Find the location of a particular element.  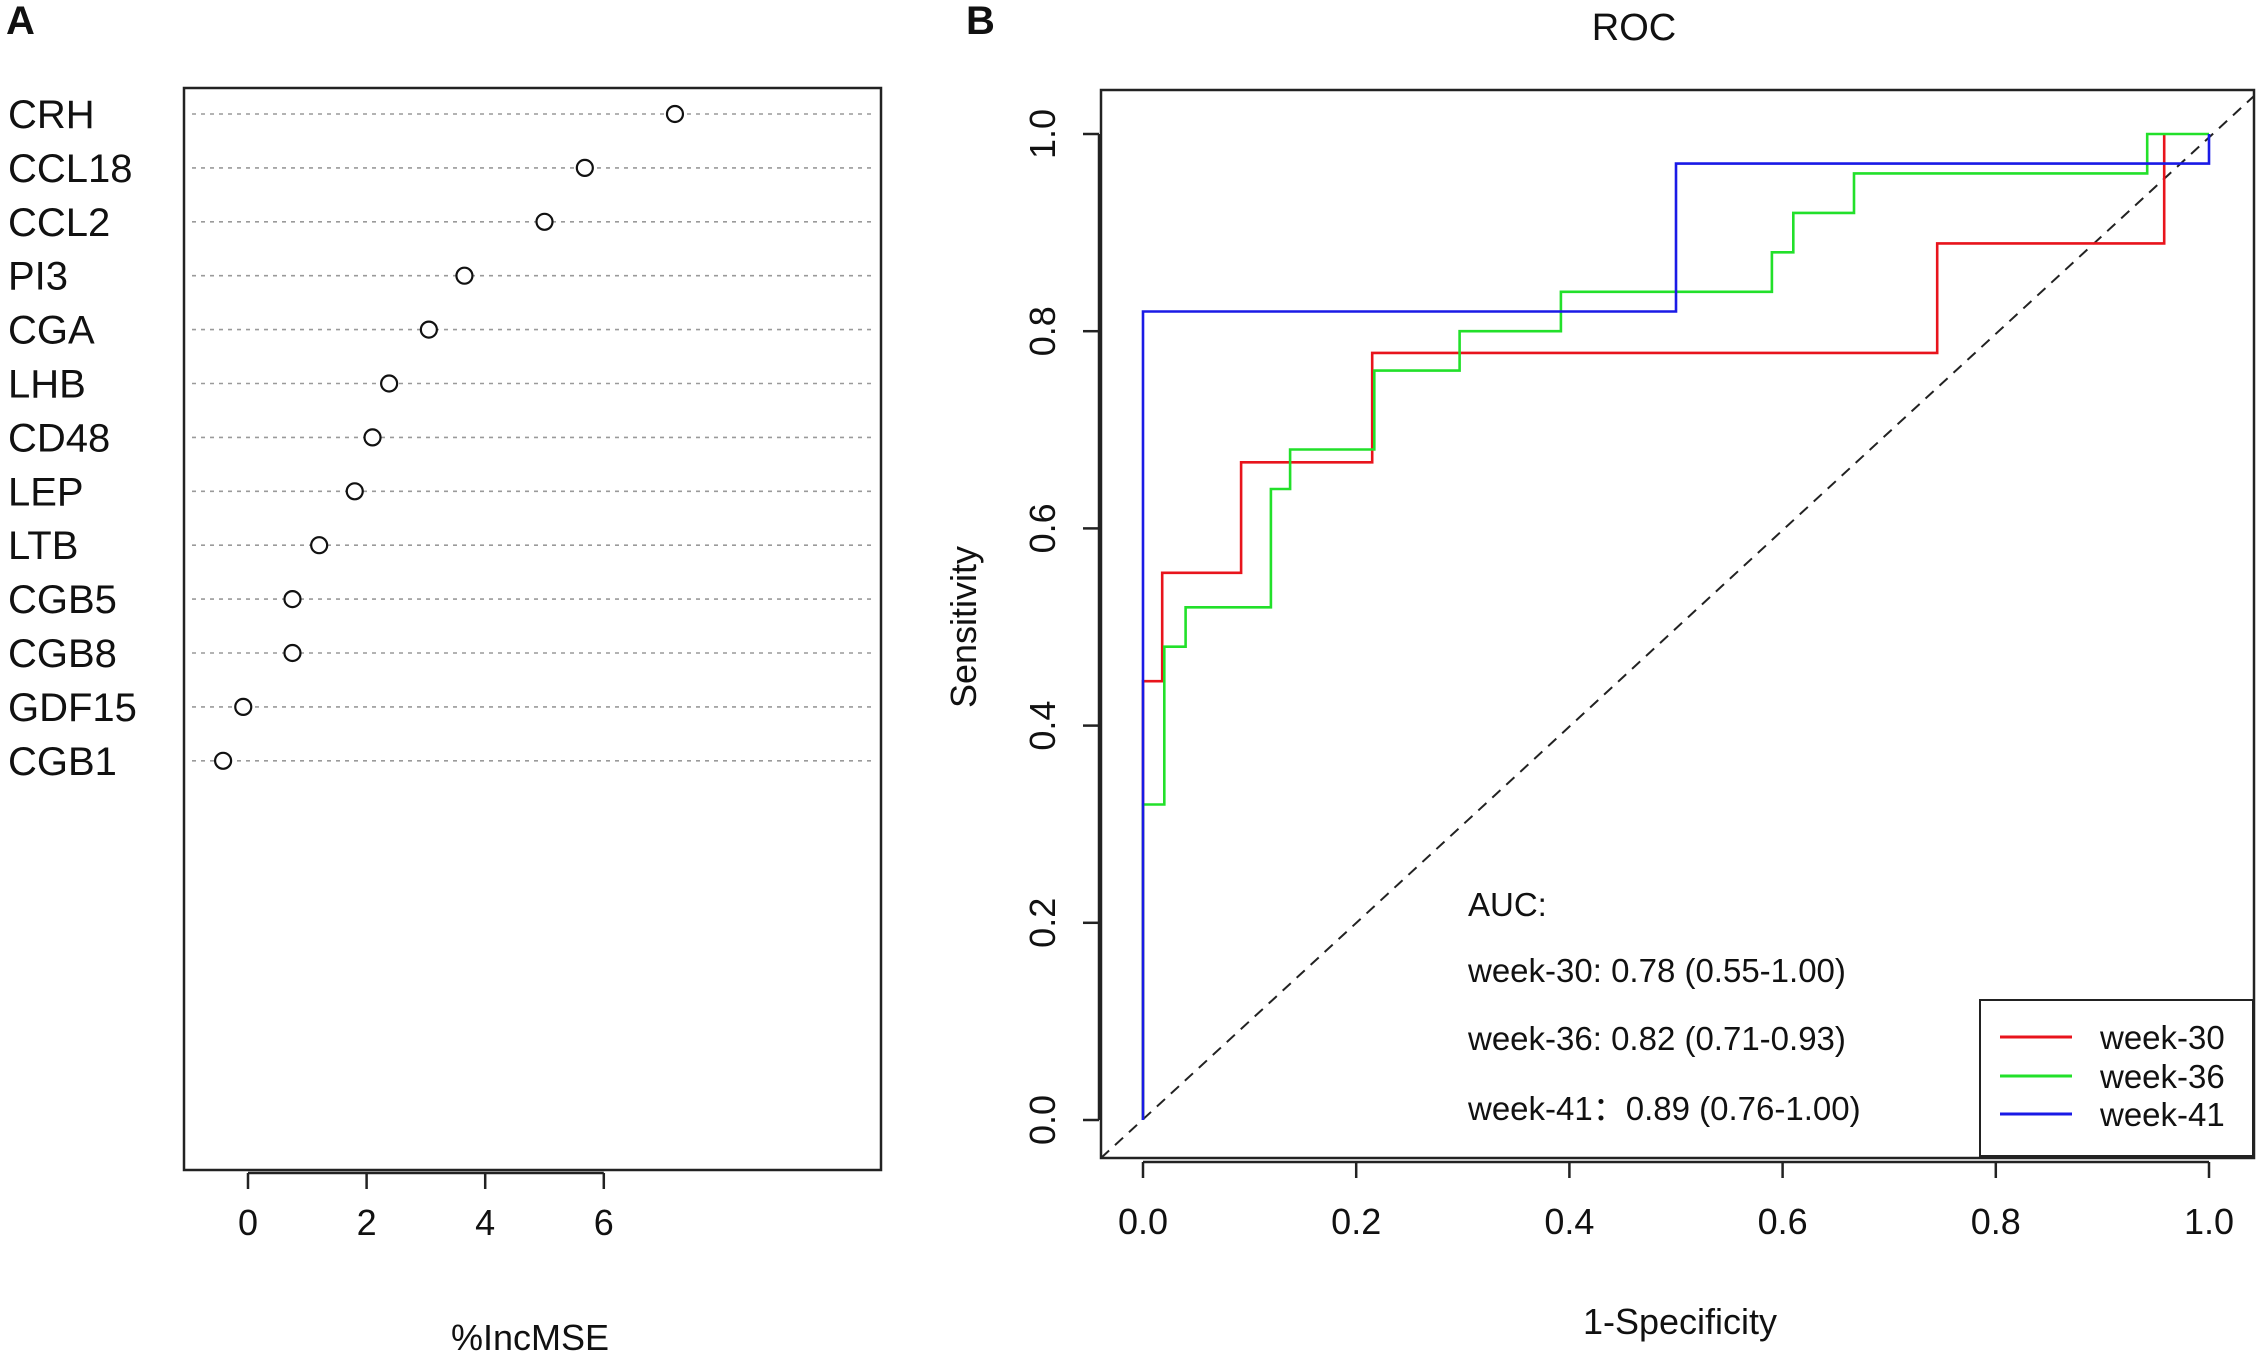

panel-a-label: A is located at coordinates (20, 21).